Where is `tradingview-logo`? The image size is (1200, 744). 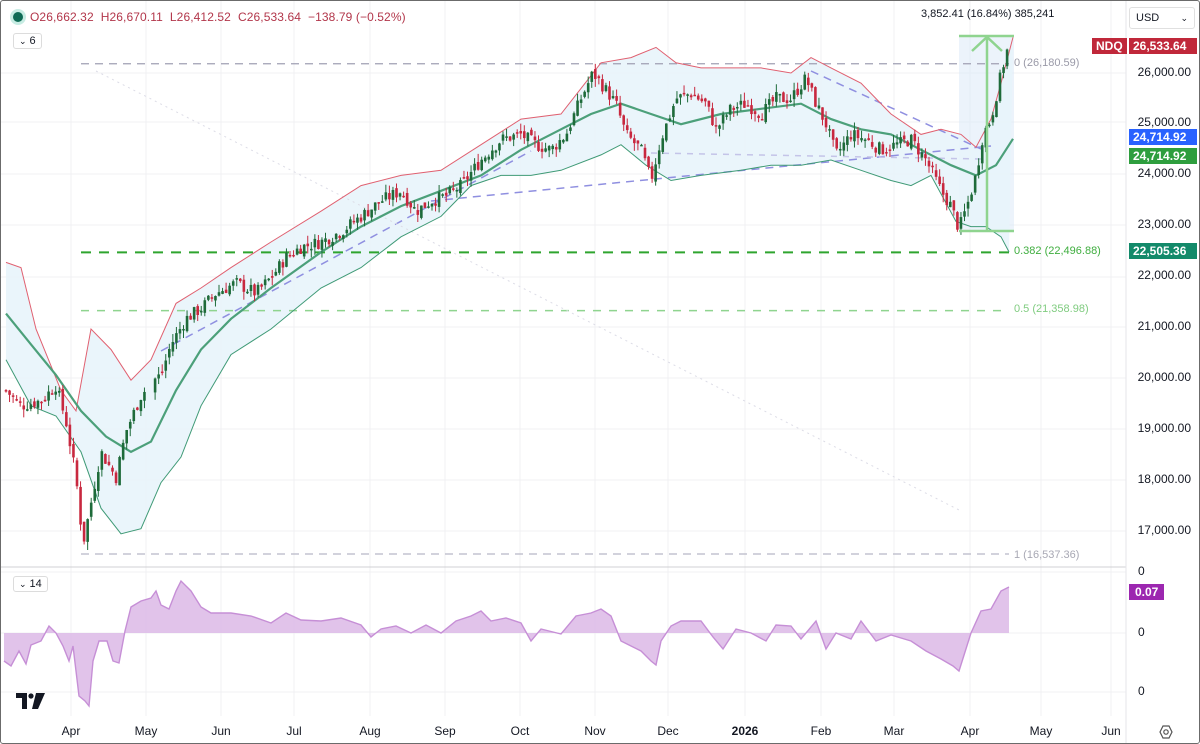 tradingview-logo is located at coordinates (31, 703).